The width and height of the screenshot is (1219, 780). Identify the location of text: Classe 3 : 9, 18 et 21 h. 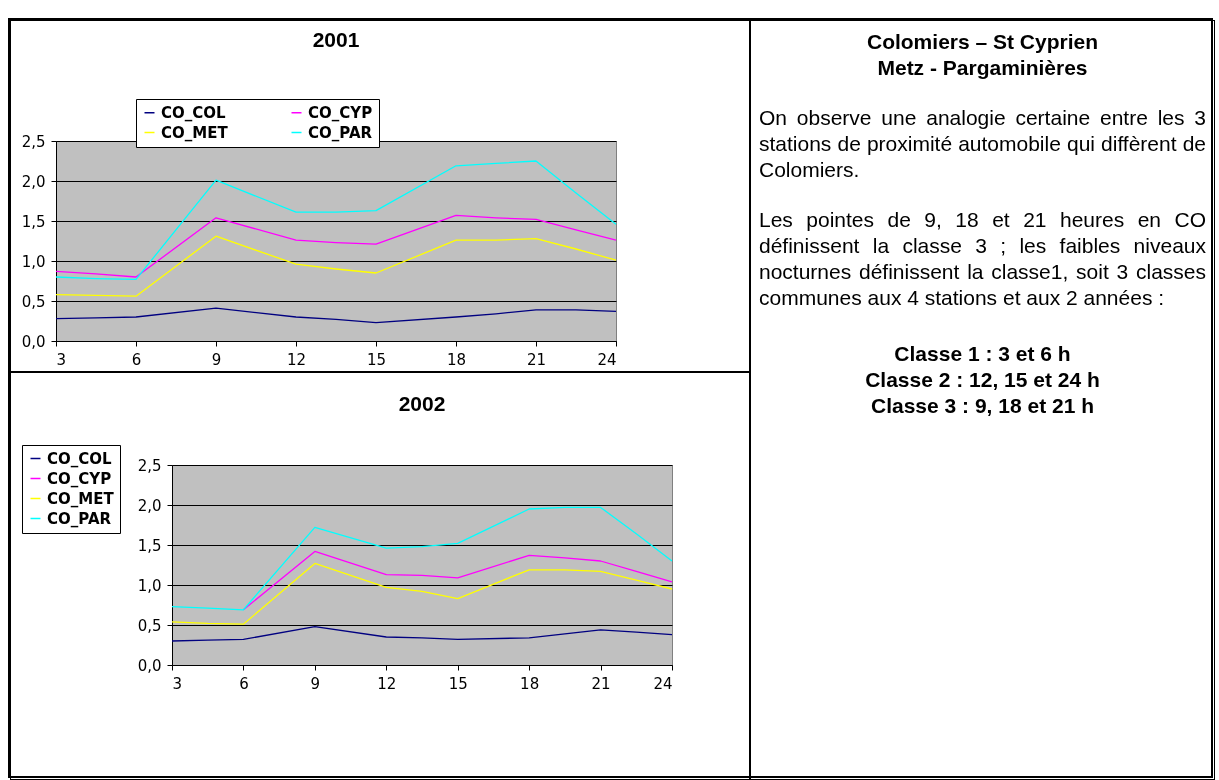
(982, 406).